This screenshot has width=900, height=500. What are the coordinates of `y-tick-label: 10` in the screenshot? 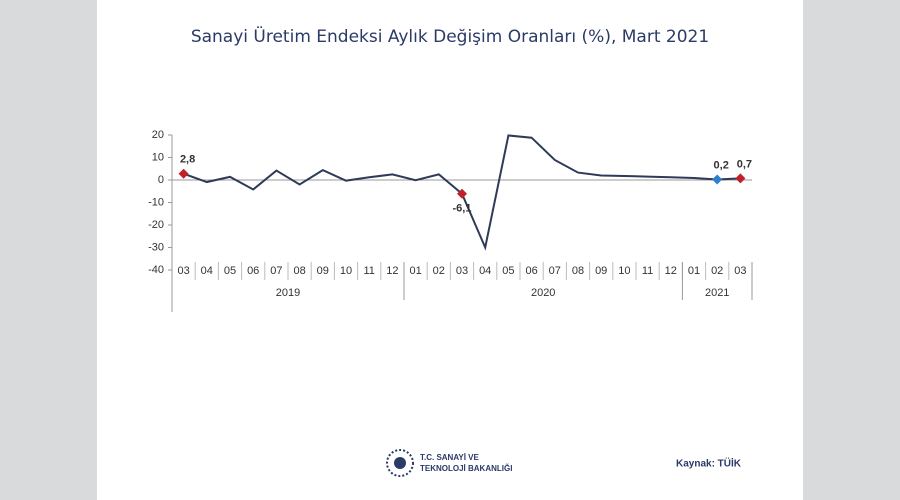 It's located at (158, 157).